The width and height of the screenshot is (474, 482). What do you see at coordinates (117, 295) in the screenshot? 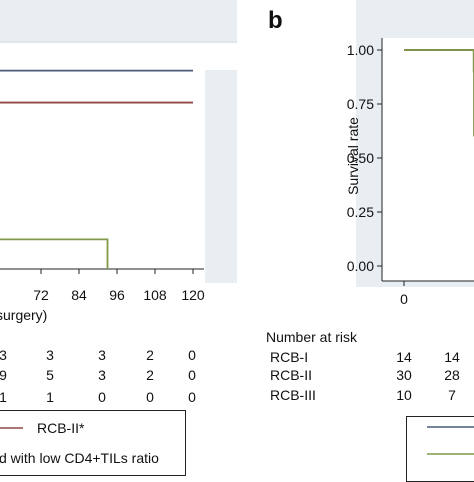
I see `left-x-tick-label: 96` at bounding box center [117, 295].